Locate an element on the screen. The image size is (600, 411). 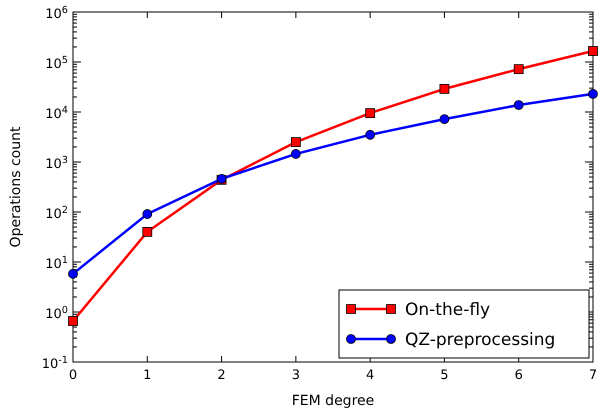
y-tick-label: 10$^{6}$ is located at coordinates (56, 13).